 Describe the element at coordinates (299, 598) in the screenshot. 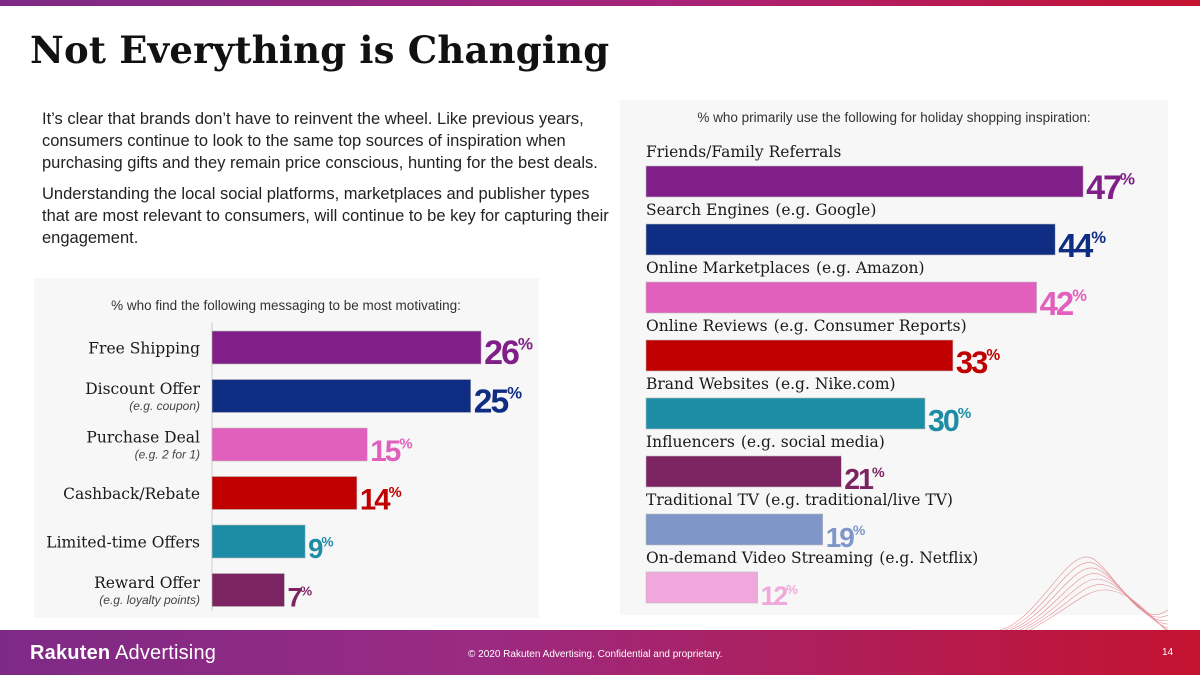

I see `data-label: 7%` at that location.